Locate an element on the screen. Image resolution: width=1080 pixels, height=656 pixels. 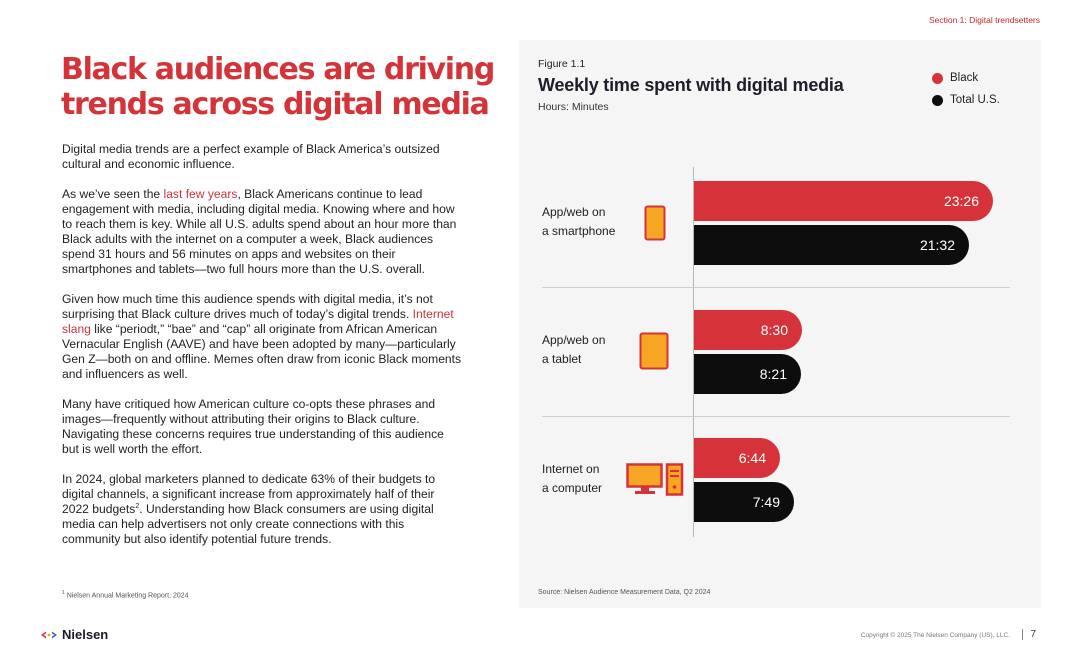
chart-legend: Black Total U.S. is located at coordinates (966, 89).